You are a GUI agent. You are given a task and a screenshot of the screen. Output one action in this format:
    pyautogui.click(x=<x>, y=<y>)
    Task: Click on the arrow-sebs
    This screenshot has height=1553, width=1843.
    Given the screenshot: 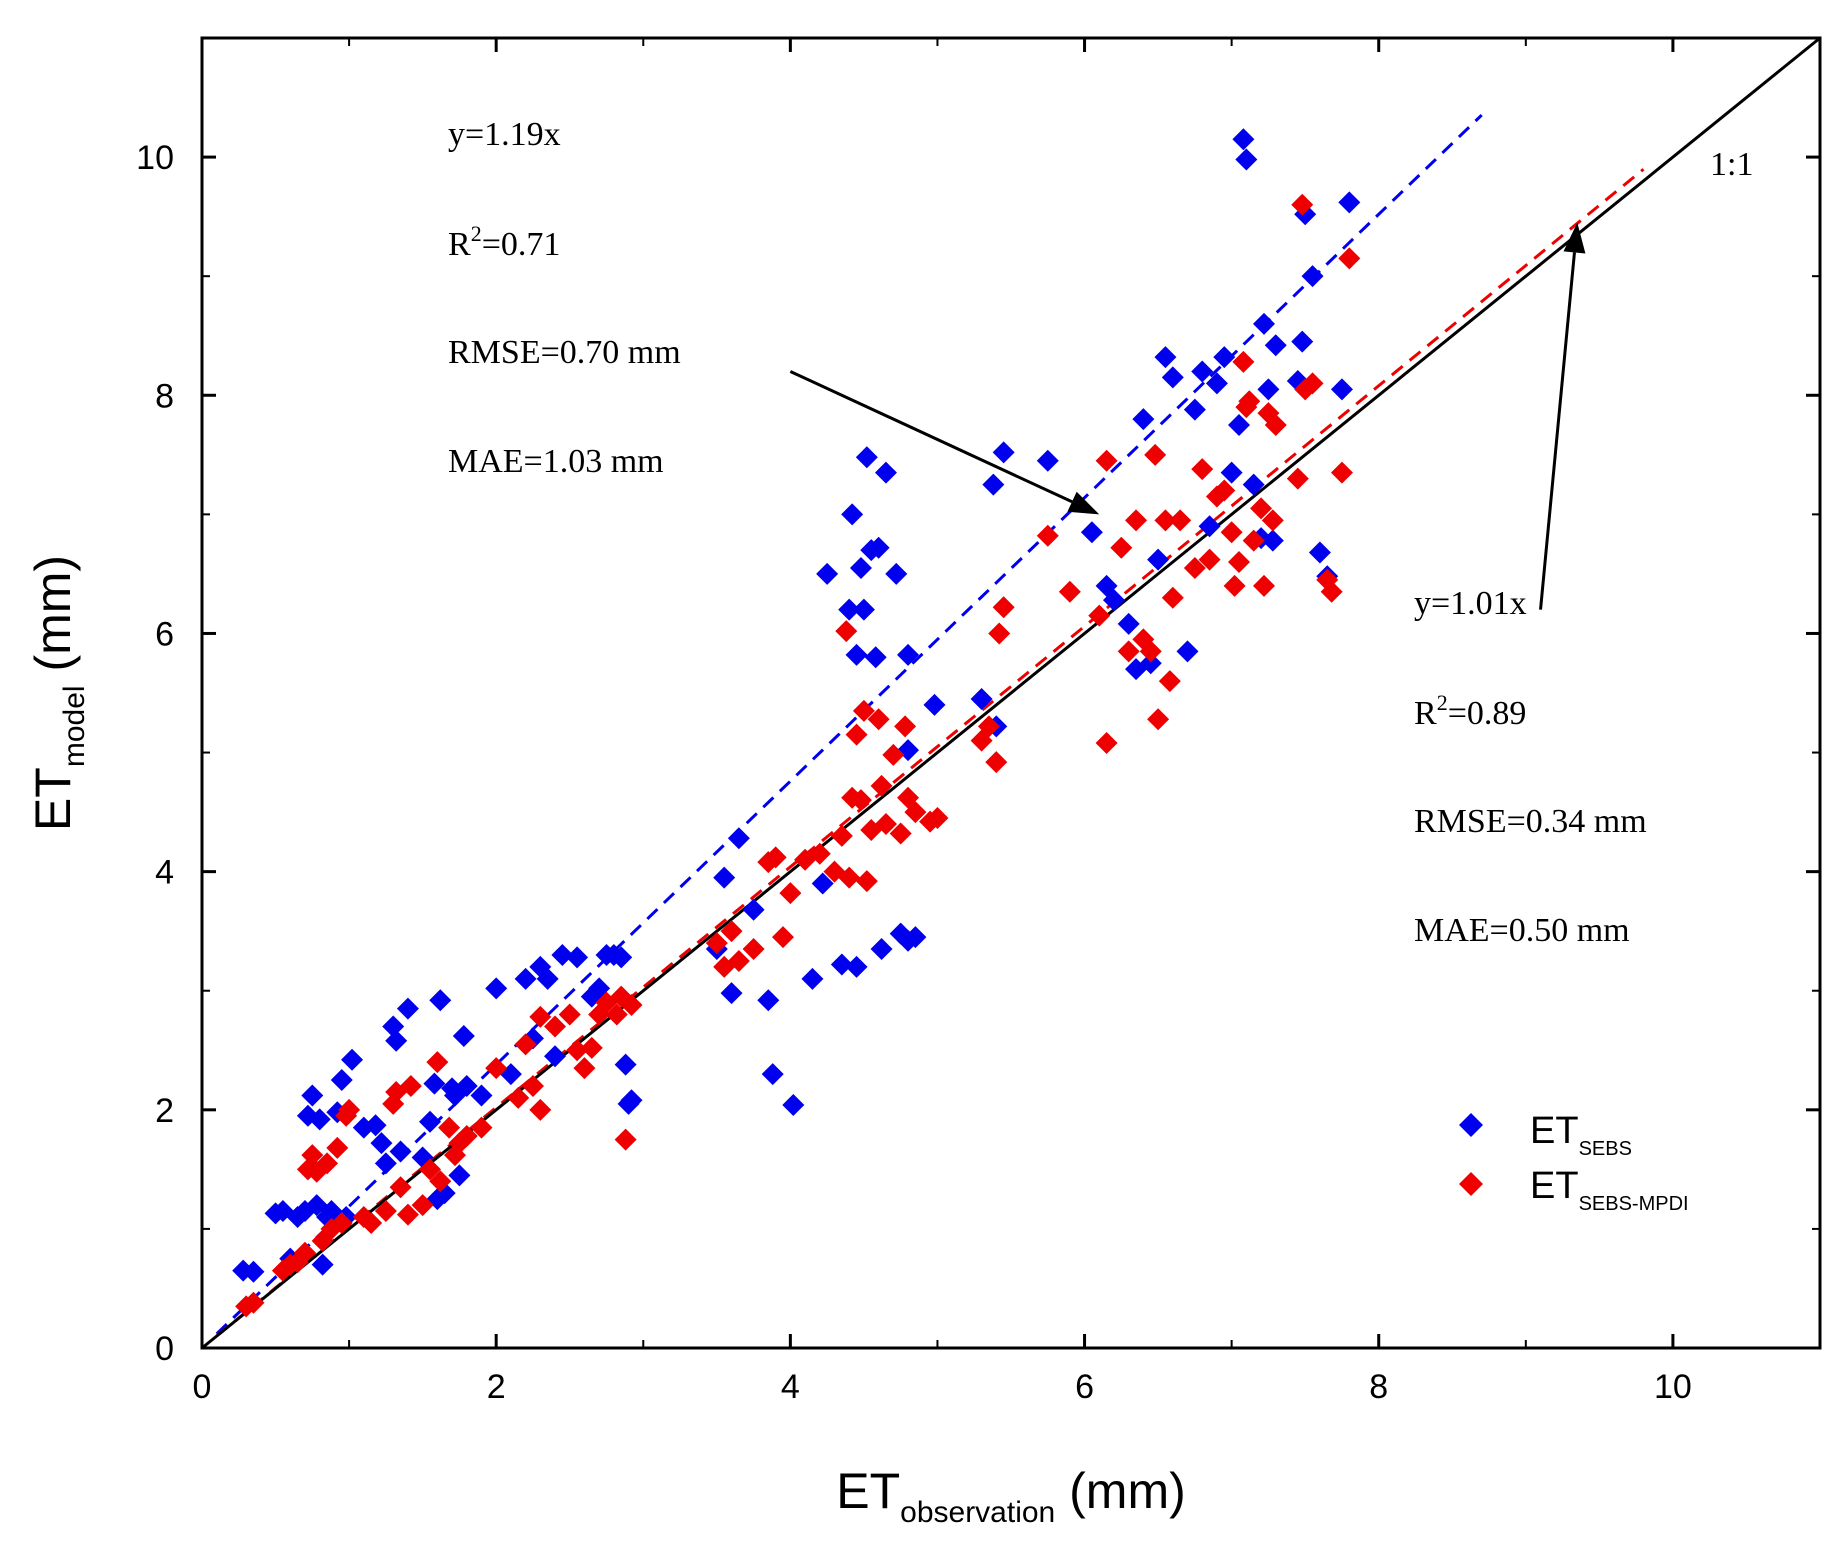 What is the action you would take?
    pyautogui.click(x=944, y=442)
    